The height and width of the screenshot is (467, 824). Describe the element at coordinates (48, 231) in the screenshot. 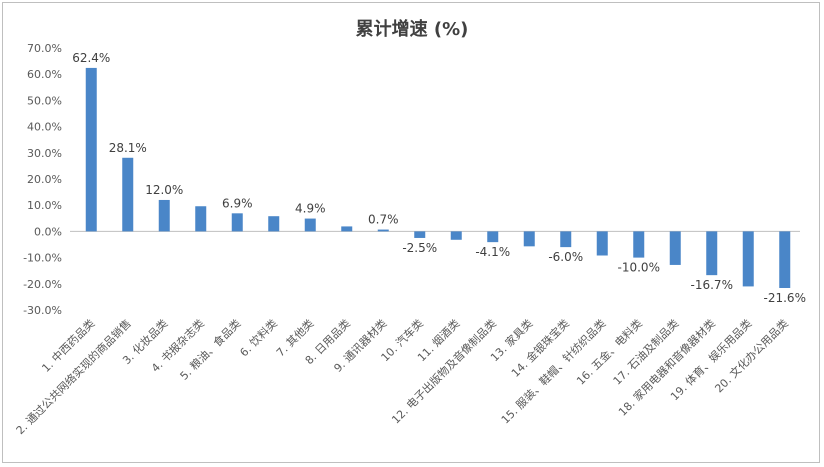

I see `y-tick-label: 0.0%` at that location.